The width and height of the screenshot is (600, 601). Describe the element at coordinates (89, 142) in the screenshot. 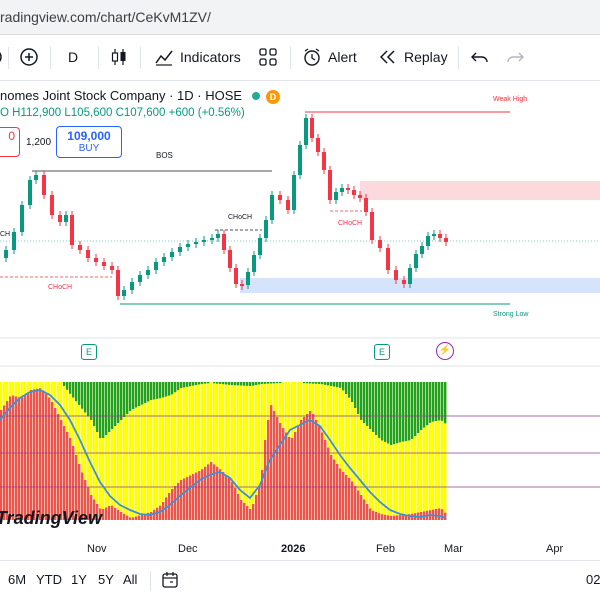

I see `buy-button: 109,000 BUY` at that location.